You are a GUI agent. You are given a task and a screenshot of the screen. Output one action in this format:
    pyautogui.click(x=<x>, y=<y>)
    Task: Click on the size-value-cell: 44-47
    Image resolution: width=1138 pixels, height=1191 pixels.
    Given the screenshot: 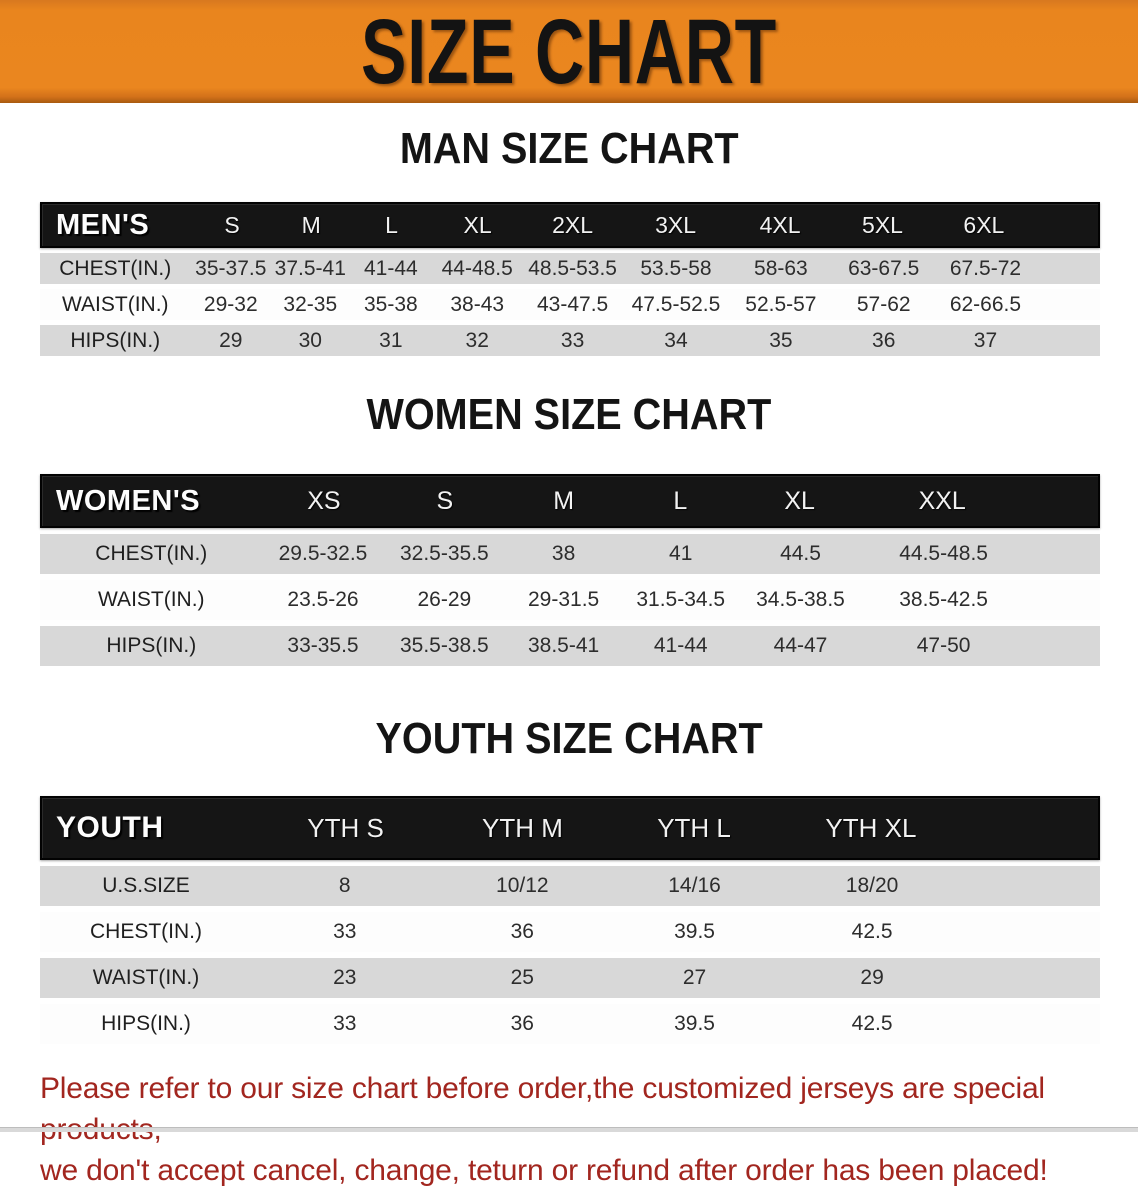 What is the action you would take?
    pyautogui.click(x=800, y=645)
    